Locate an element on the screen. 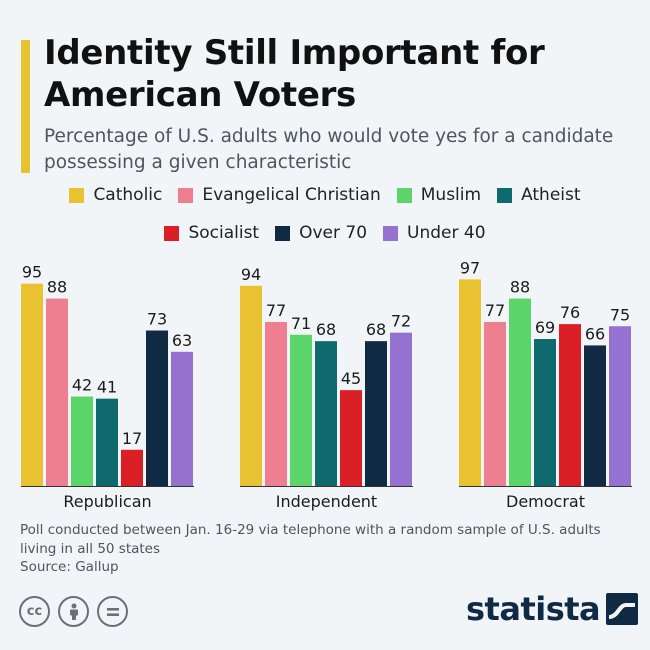 The image size is (650, 650). legend-item: Evangelical Christian is located at coordinates (279, 195).